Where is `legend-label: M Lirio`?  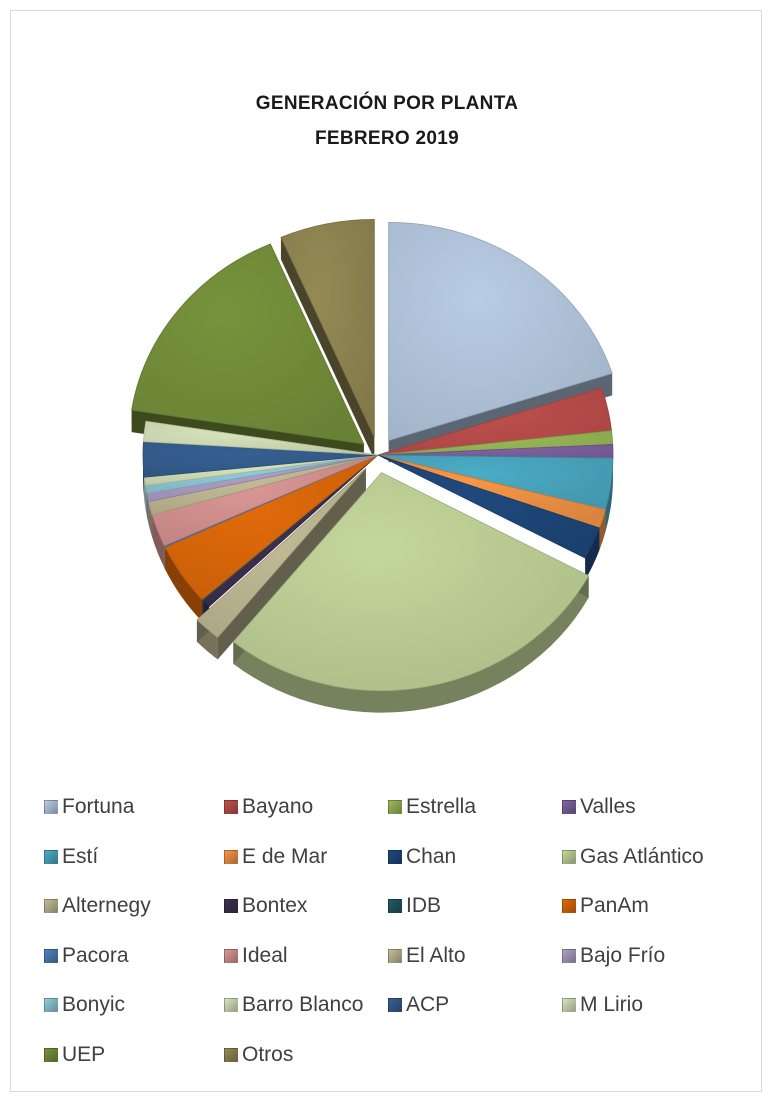 legend-label: M Lirio is located at coordinates (612, 1004).